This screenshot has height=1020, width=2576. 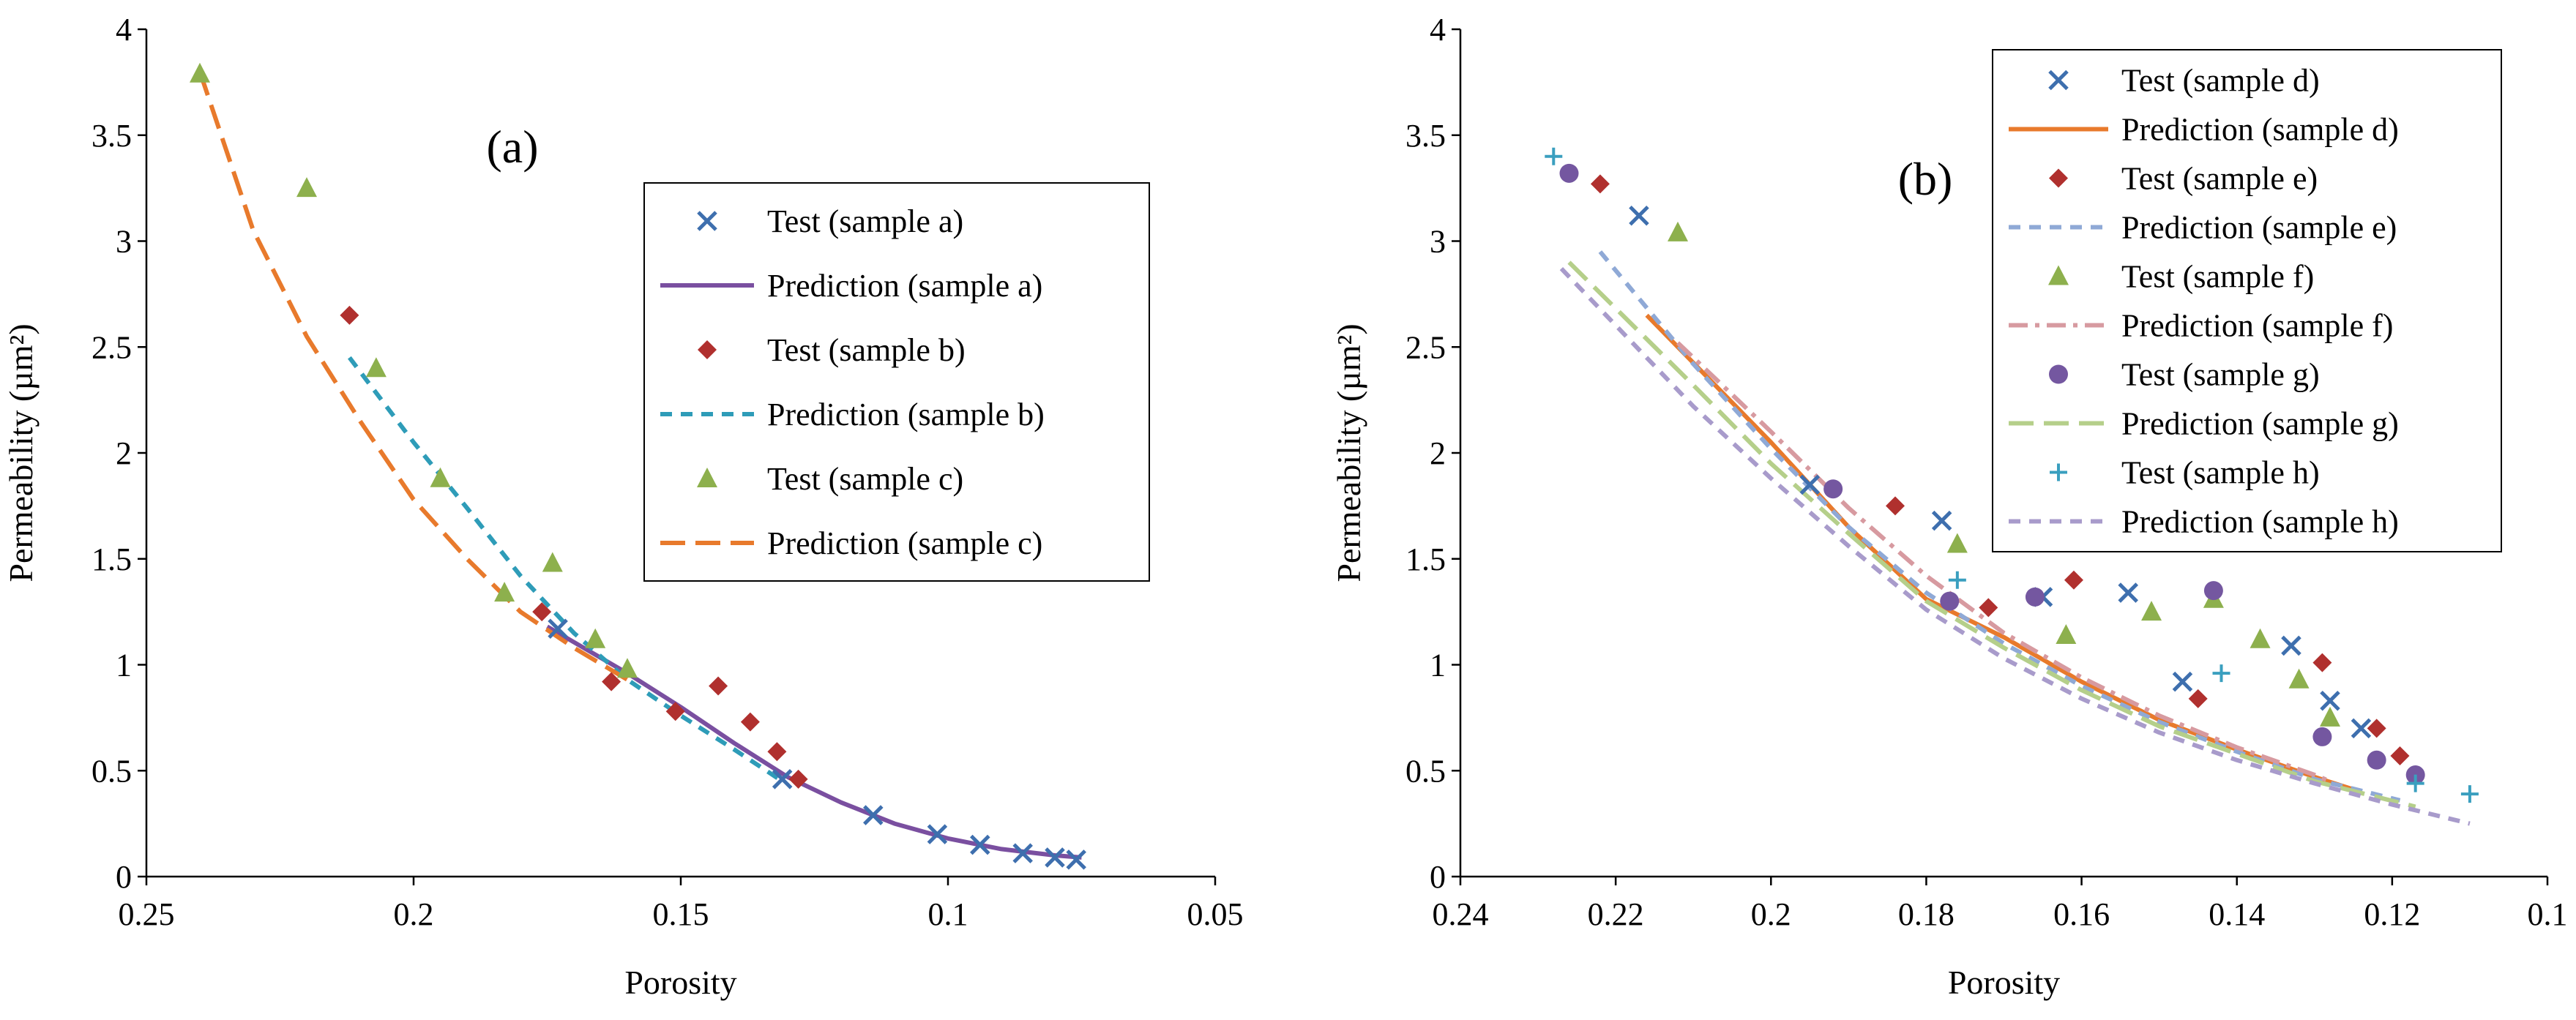 I want to click on x-tick-label: 0.05, so click(x=1215, y=914).